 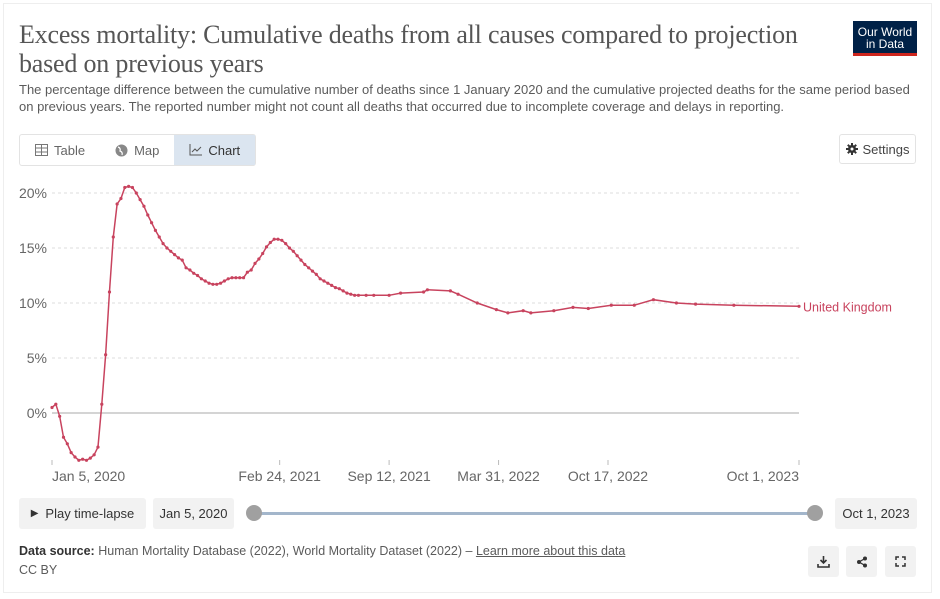 I want to click on play-timelapse-button: ▶ Play time-lapse, so click(x=82, y=513).